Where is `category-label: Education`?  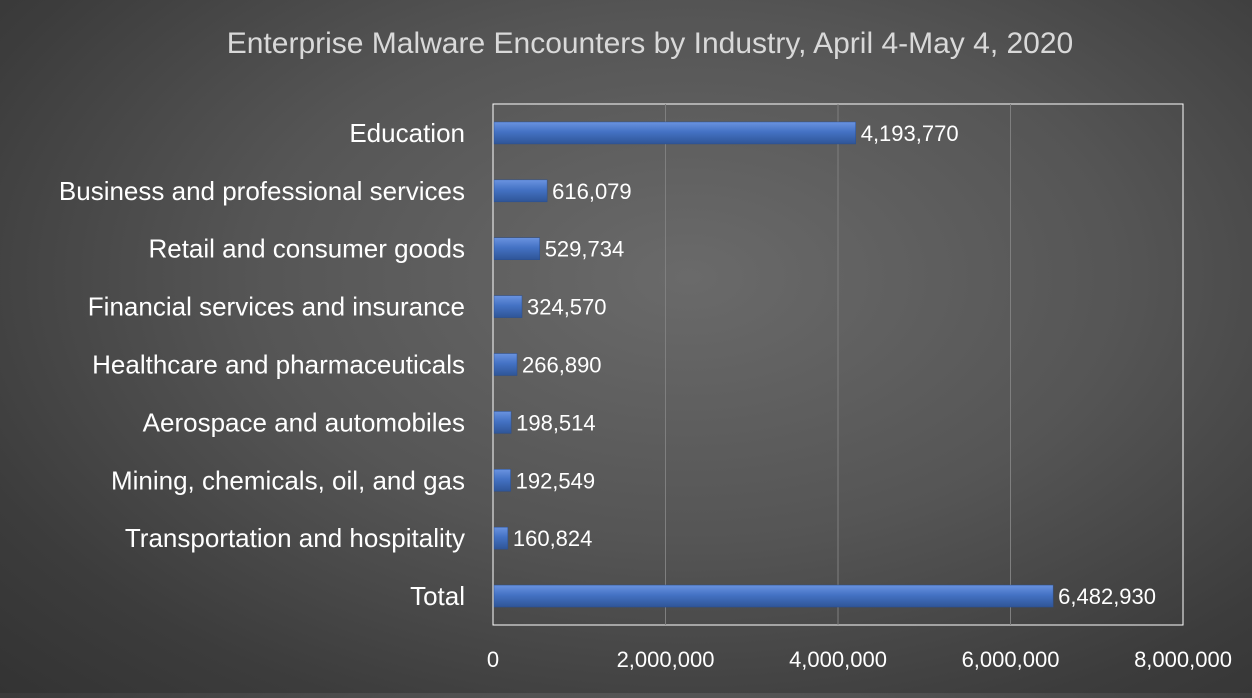 category-label: Education is located at coordinates (407, 133).